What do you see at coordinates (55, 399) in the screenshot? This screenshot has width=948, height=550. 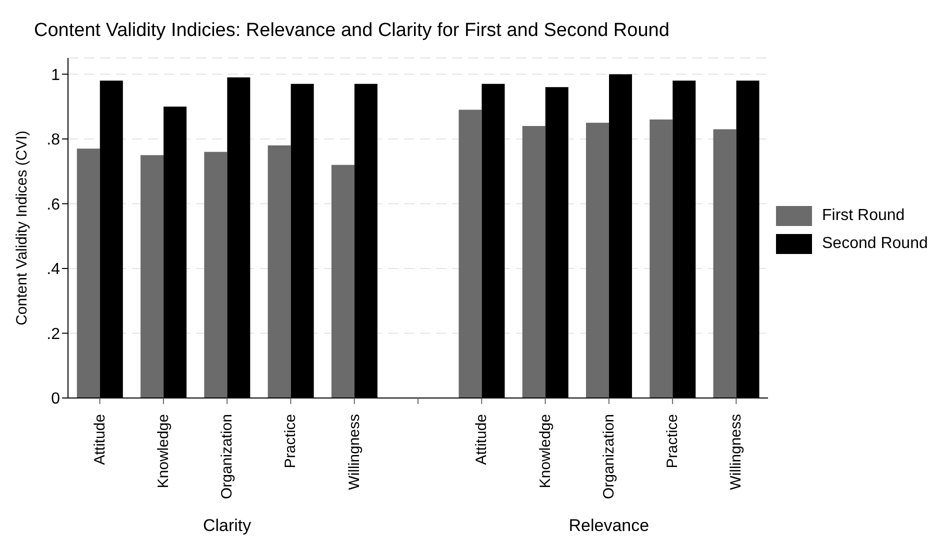 I see `y-tick-label: 0` at bounding box center [55, 399].